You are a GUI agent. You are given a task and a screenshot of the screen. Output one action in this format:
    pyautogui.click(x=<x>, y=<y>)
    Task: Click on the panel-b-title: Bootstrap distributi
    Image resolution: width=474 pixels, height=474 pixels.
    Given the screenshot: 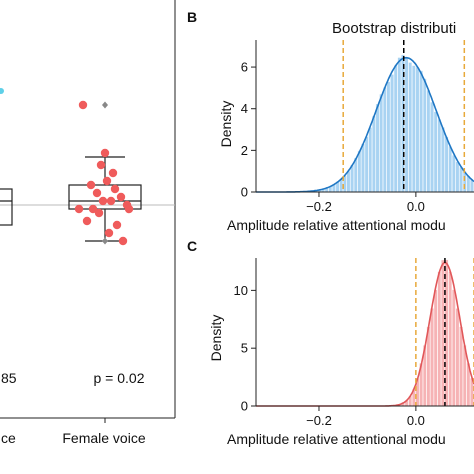 What is the action you would take?
    pyautogui.click(x=394, y=28)
    